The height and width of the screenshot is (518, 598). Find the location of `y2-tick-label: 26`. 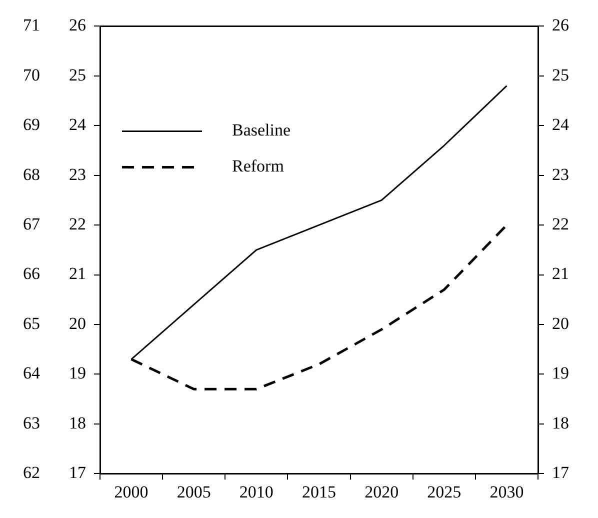

y2-tick-label: 26 is located at coordinates (560, 25).